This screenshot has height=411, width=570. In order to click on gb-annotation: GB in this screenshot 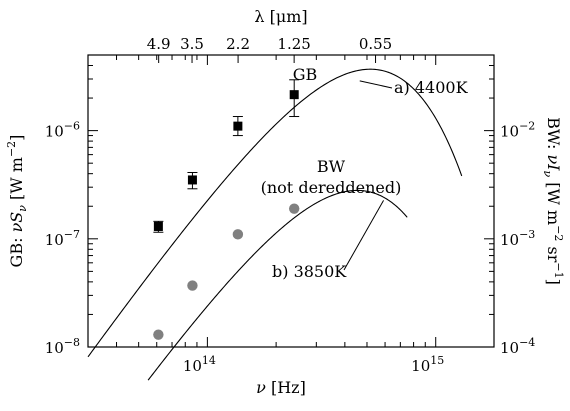, I will do `click(305, 74)`.